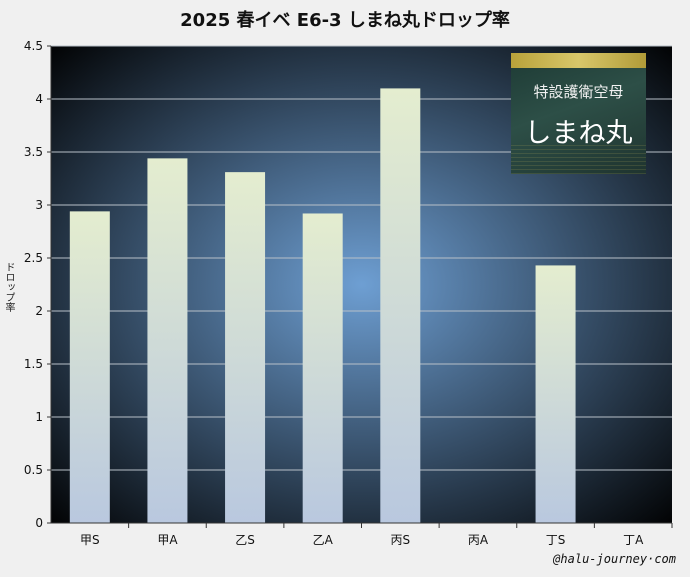 The height and width of the screenshot is (577, 690). I want to click on y-tick-label: 2, so click(39, 311).